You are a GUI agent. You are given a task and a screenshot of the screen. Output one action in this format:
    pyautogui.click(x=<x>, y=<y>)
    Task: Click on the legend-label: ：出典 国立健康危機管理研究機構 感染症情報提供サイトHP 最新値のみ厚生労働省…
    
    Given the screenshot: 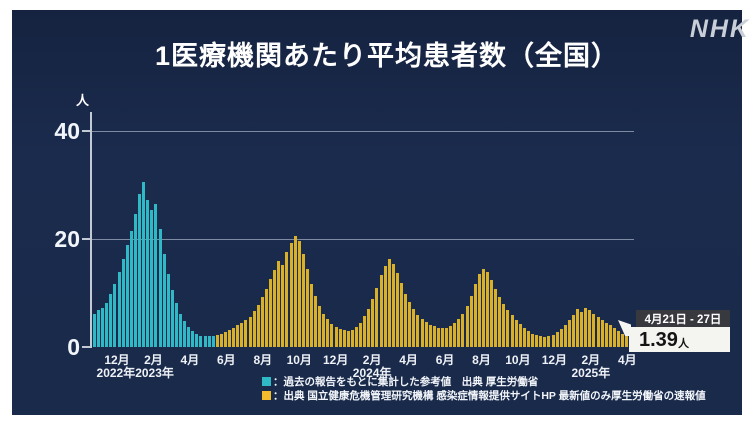 What is the action you would take?
    pyautogui.click(x=489, y=395)
    